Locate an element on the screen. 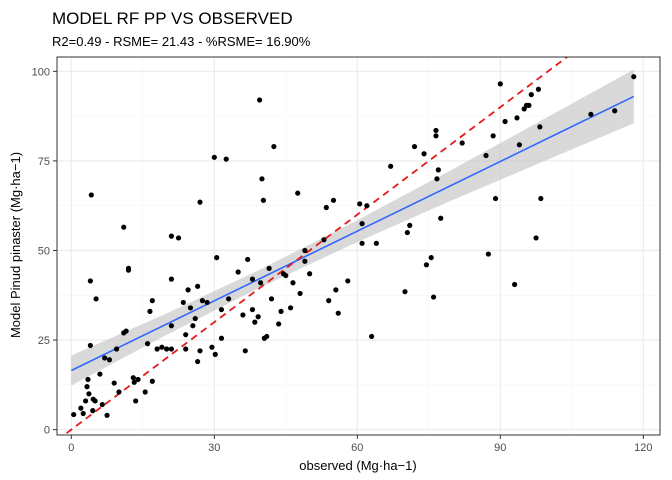  x-tick-label: 0 is located at coordinates (71, 448).